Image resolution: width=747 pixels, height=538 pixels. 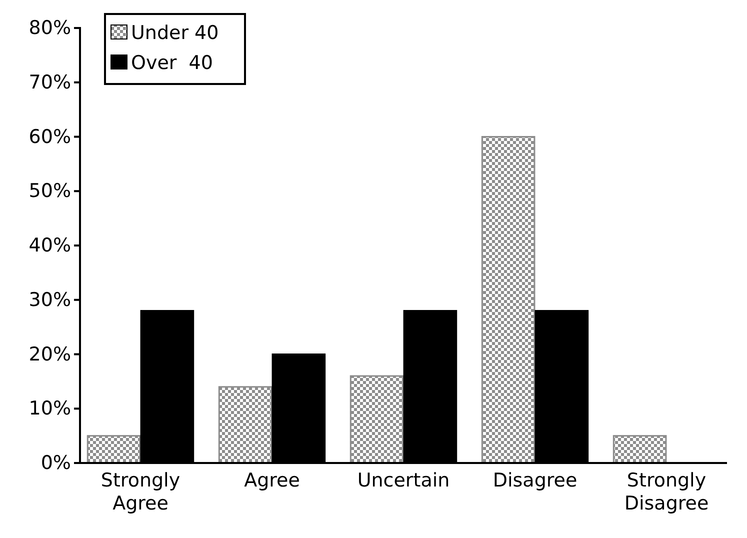 I want to click on y-tick-label: 30%, so click(x=49, y=299).